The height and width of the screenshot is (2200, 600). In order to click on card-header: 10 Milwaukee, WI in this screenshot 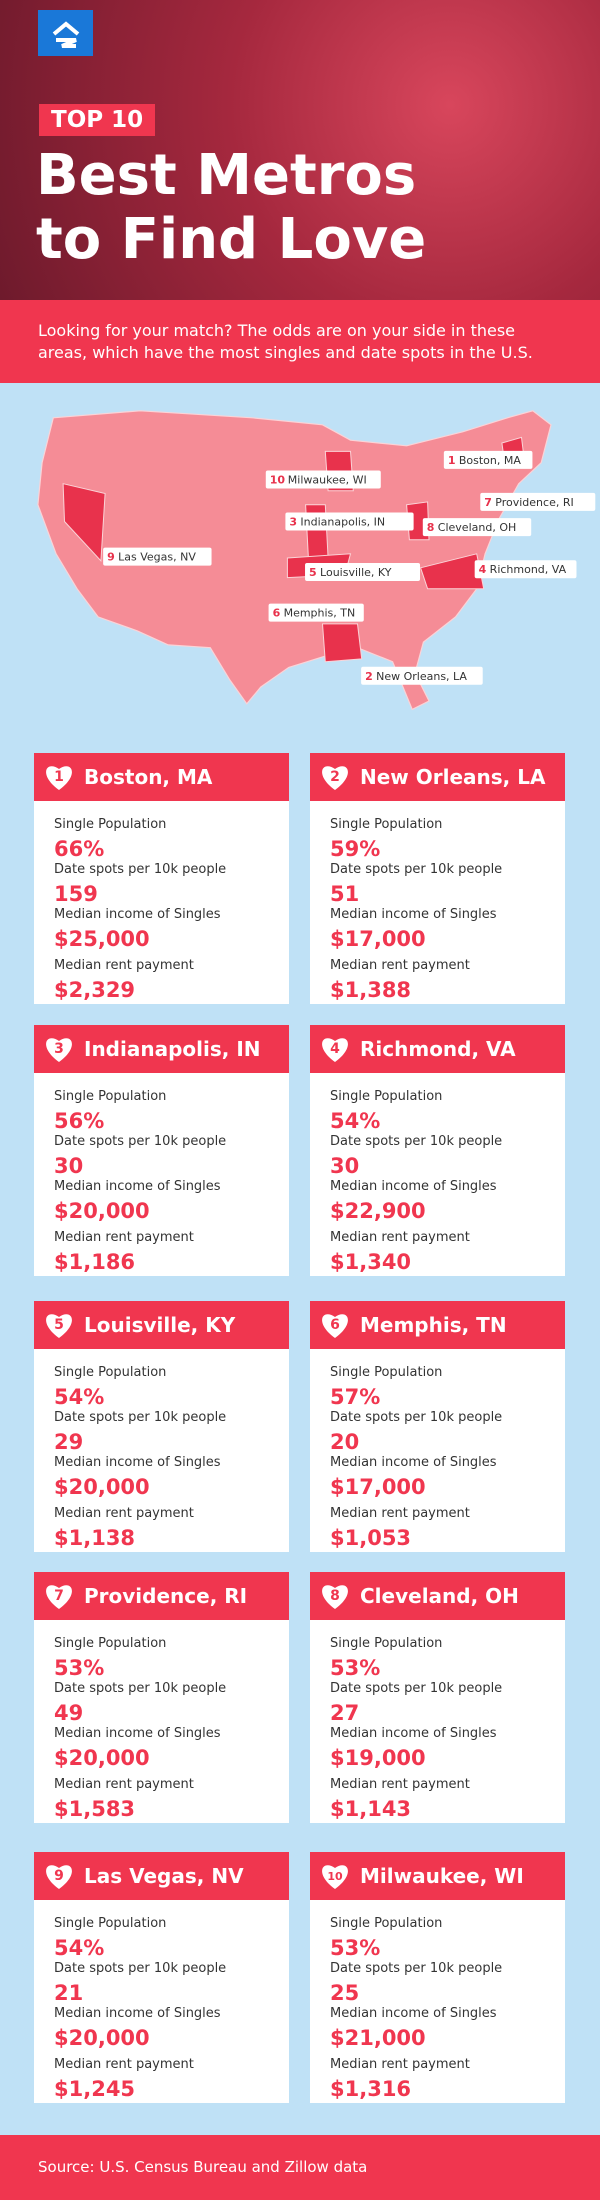, I will do `click(437, 1876)`.